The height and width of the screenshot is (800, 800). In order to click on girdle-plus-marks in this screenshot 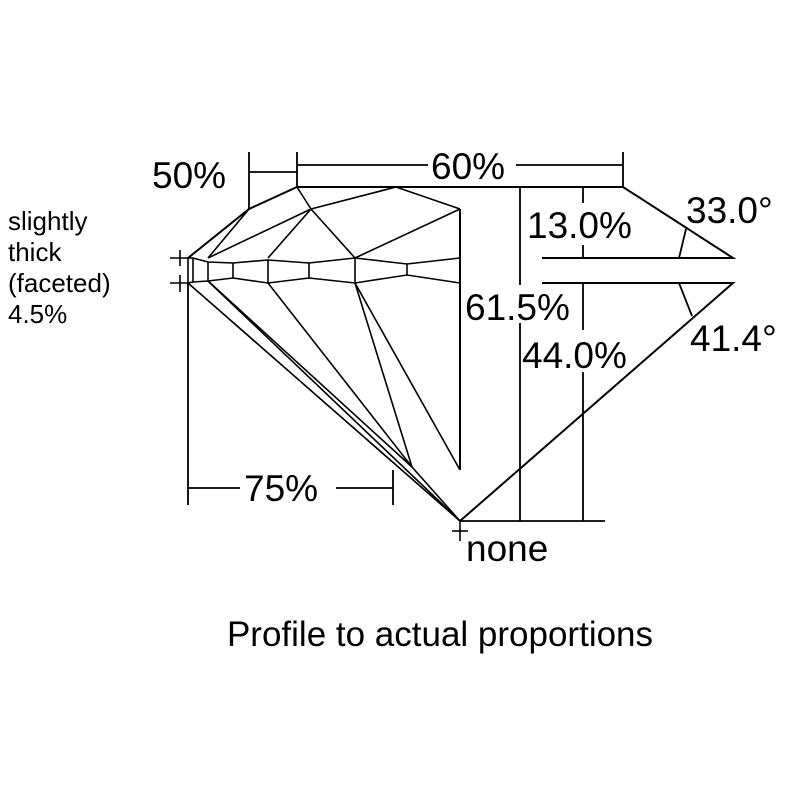, I will do `click(179, 271)`.